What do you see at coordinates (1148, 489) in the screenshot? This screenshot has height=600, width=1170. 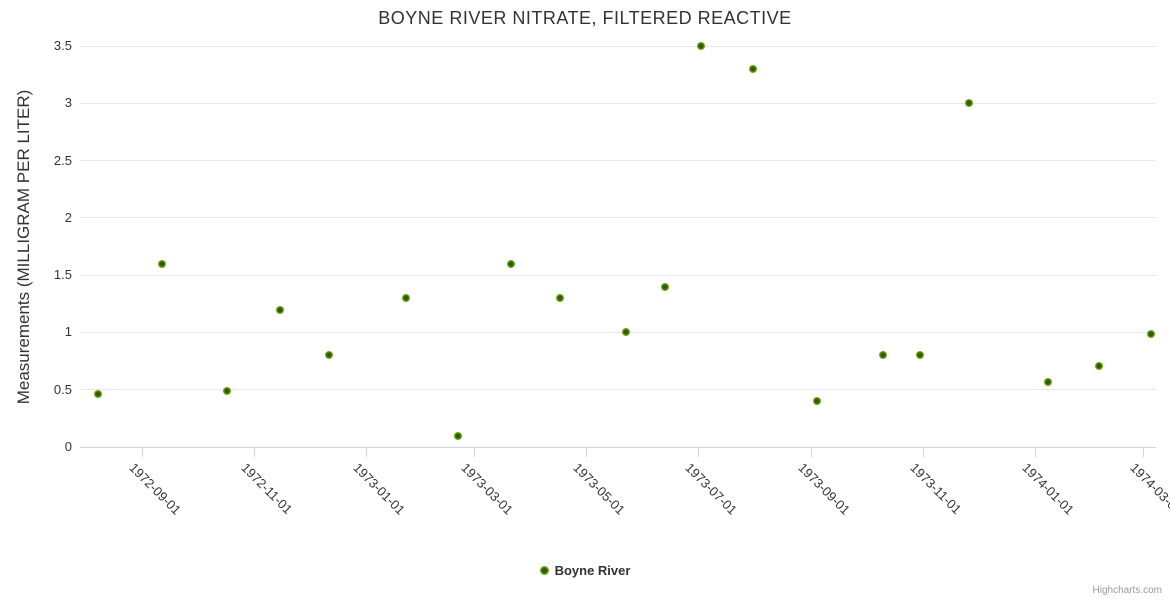 I see `x-axis-tick-label: 1974-03-01` at bounding box center [1148, 489].